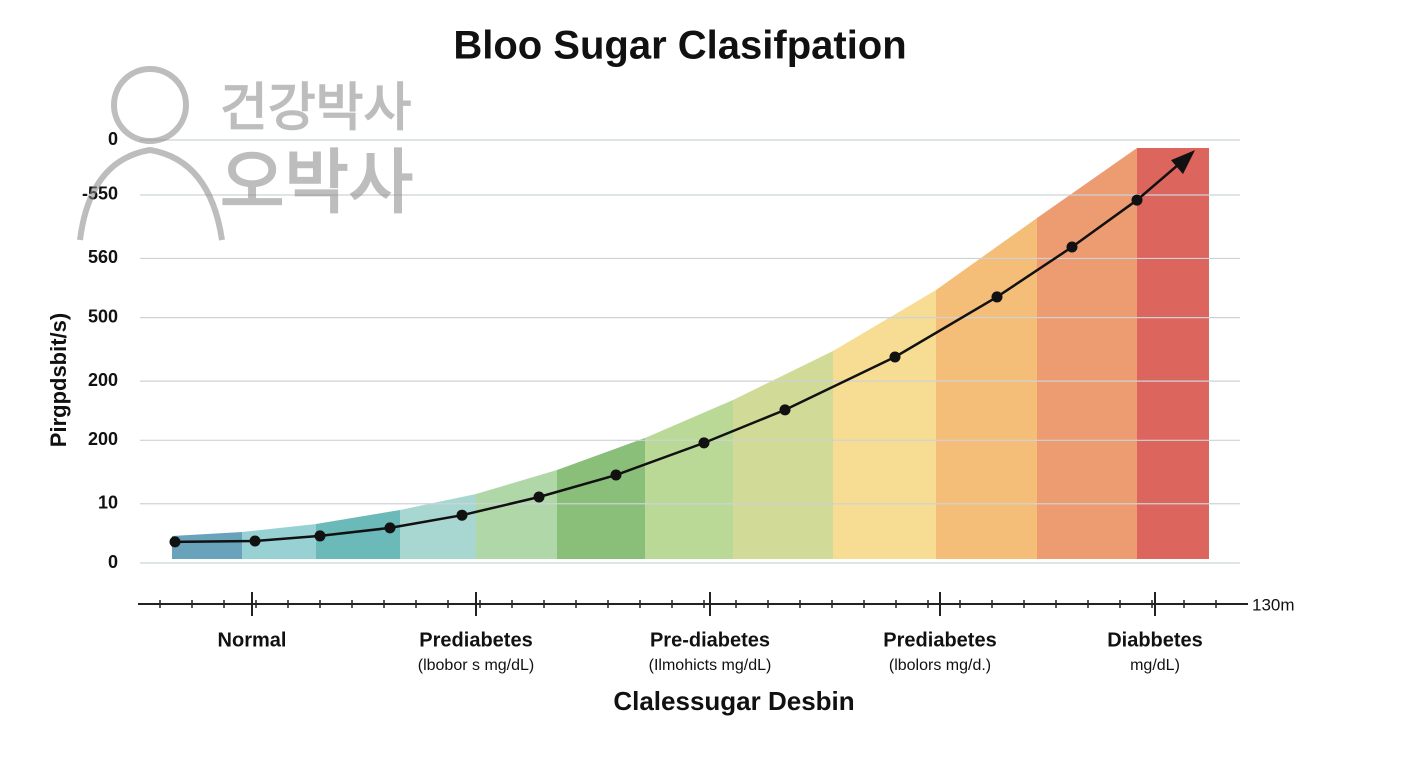 The image size is (1408, 768). I want to click on x-end-label: 130m, so click(1273, 604).